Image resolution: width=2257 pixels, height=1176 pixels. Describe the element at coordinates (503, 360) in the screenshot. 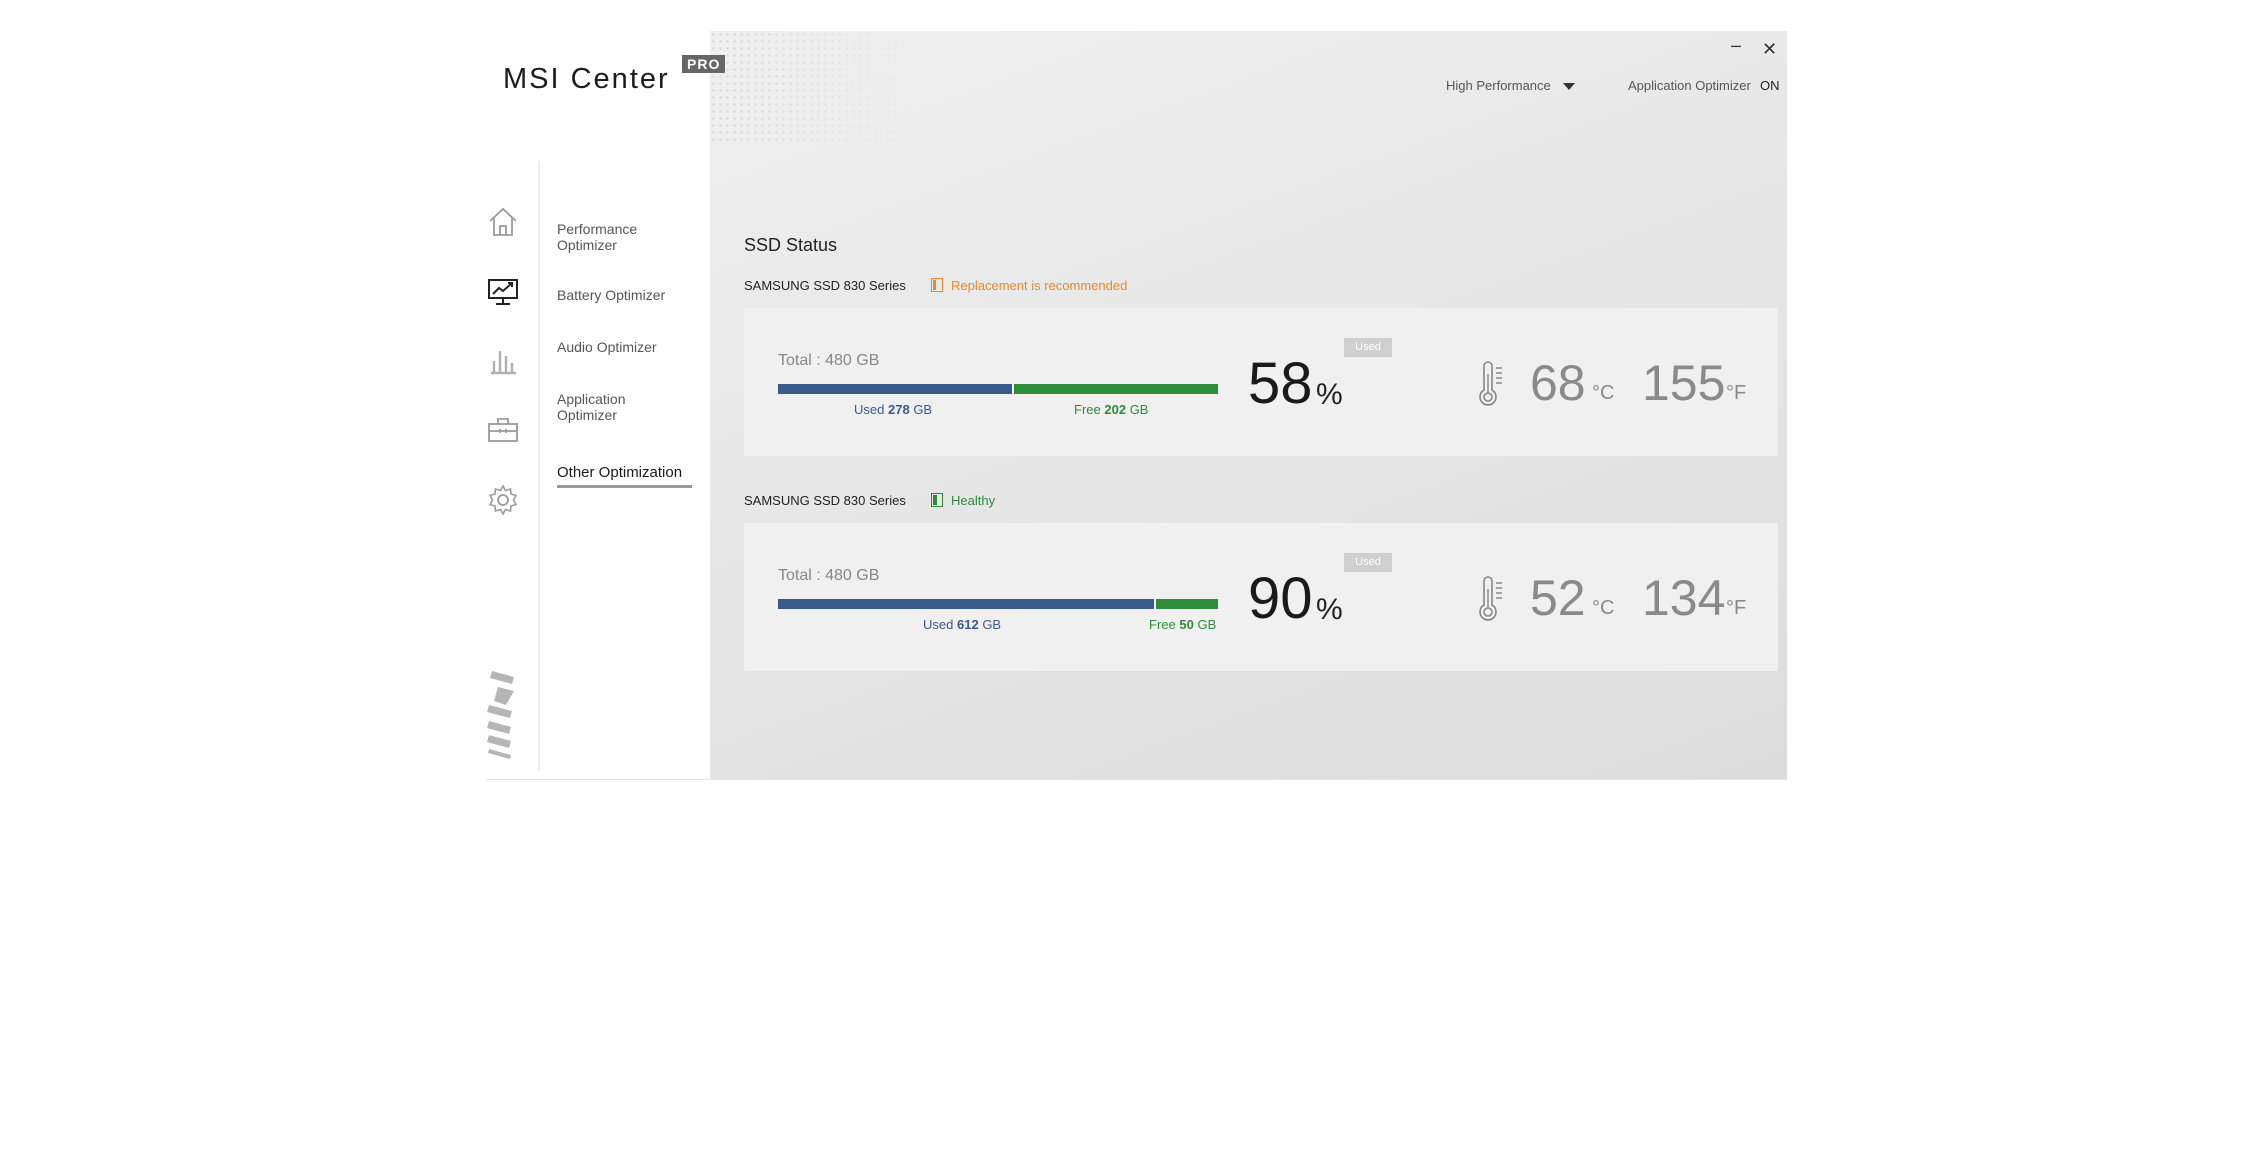

I see `bar-chart-icon` at that location.